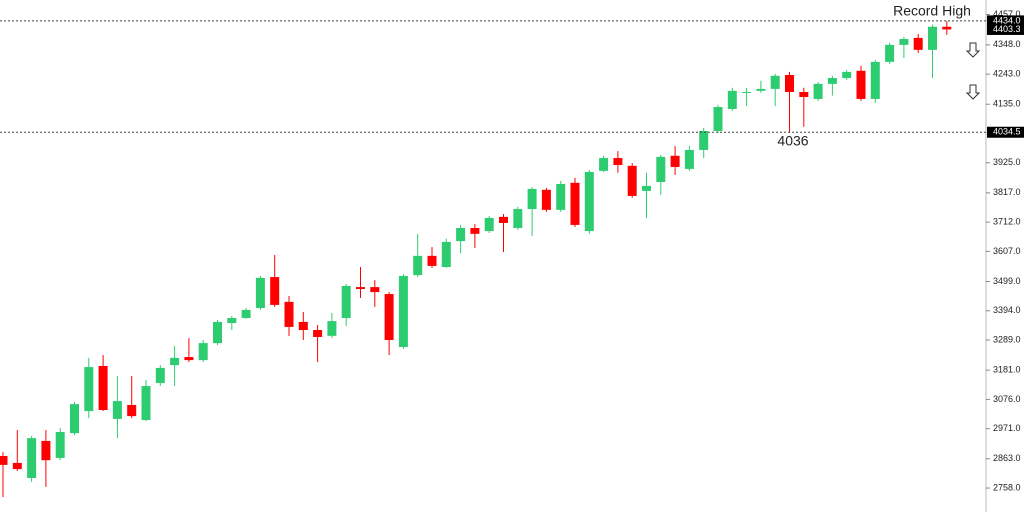 The image size is (1024, 512). I want to click on y-tick-label: 2758.0, so click(1007, 487).